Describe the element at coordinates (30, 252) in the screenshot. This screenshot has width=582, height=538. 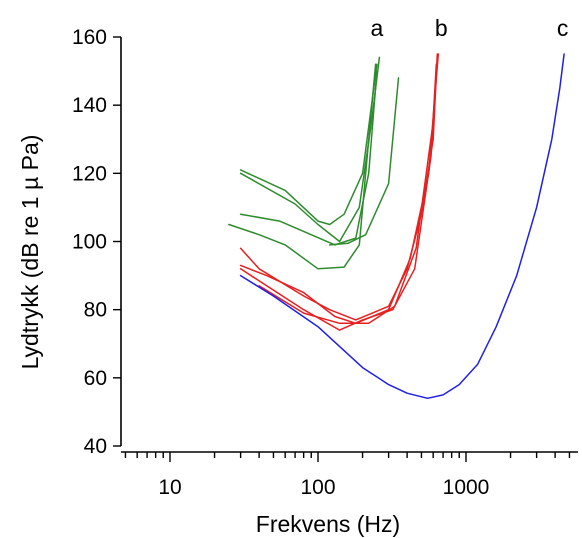
I see `y-axis-title: Lydtrykk (dB re 1 µ Pa)` at that location.